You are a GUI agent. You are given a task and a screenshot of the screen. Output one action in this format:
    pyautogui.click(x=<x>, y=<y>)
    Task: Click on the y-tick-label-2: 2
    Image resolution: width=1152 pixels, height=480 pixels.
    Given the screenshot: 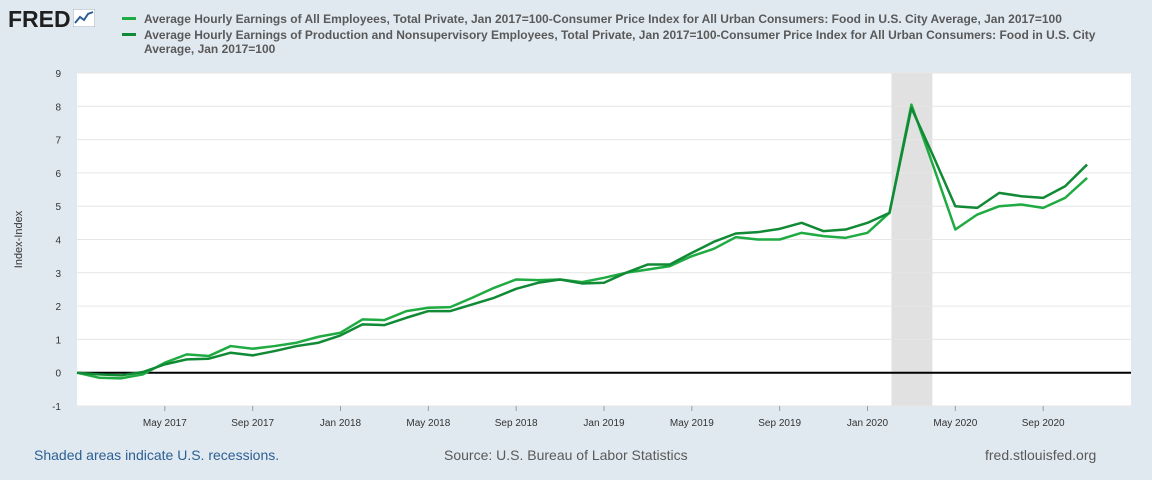 What is the action you would take?
    pyautogui.click(x=58, y=307)
    